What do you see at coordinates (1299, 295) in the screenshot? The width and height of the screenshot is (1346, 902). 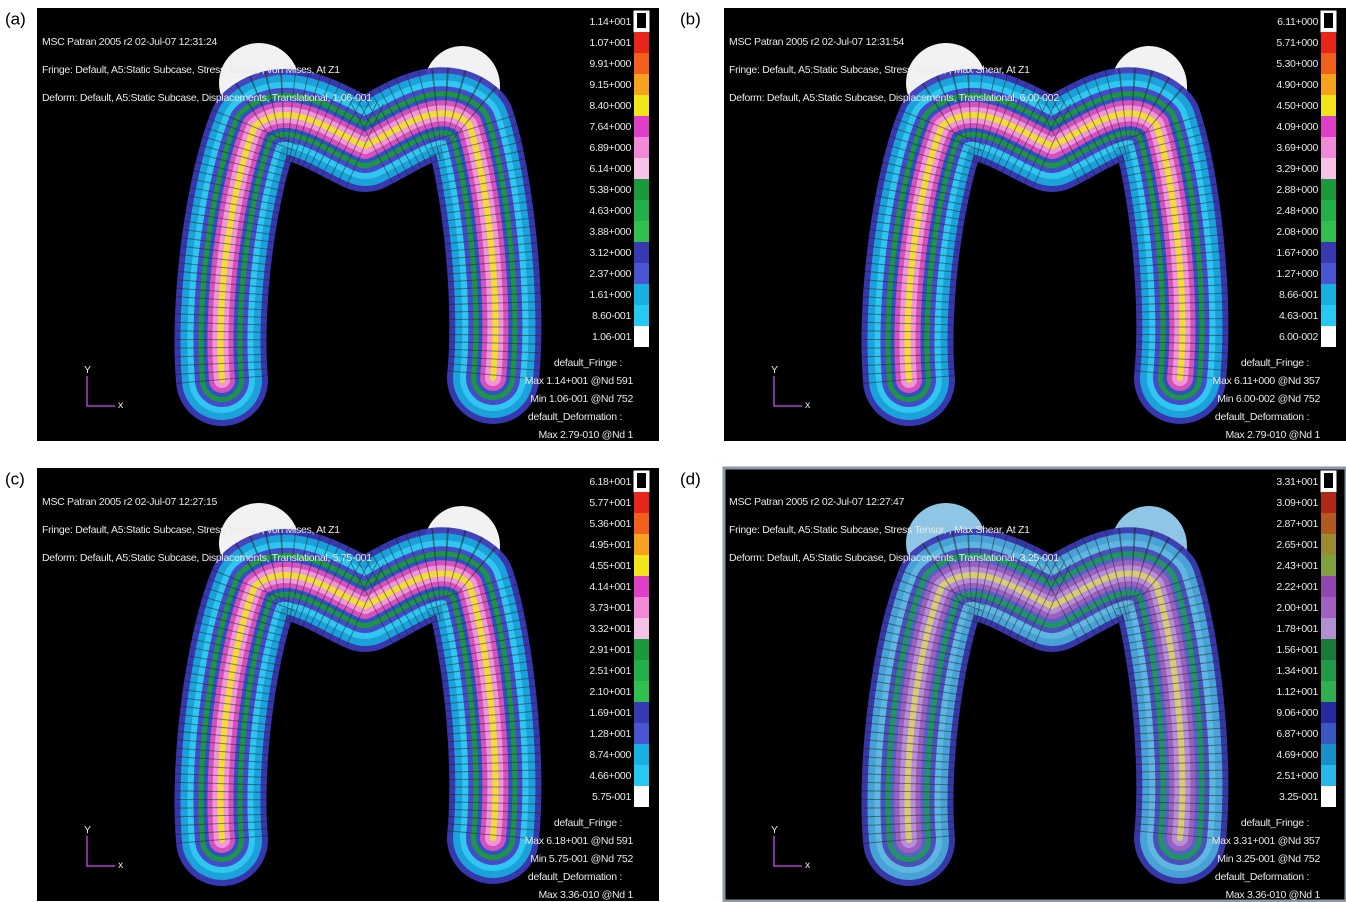 I see `legend-value: 8.66-001` at bounding box center [1299, 295].